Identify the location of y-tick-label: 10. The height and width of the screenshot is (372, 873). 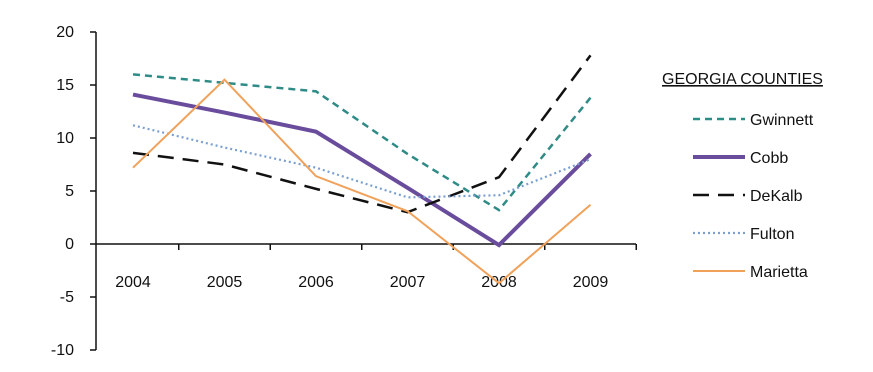
(65, 138).